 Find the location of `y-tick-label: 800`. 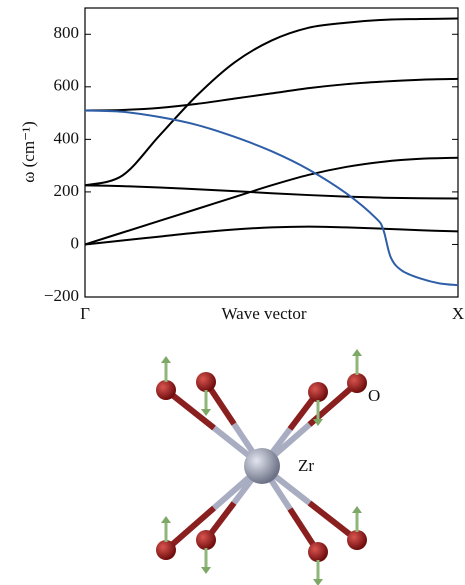

y-tick-label: 800 is located at coordinates (67, 32).